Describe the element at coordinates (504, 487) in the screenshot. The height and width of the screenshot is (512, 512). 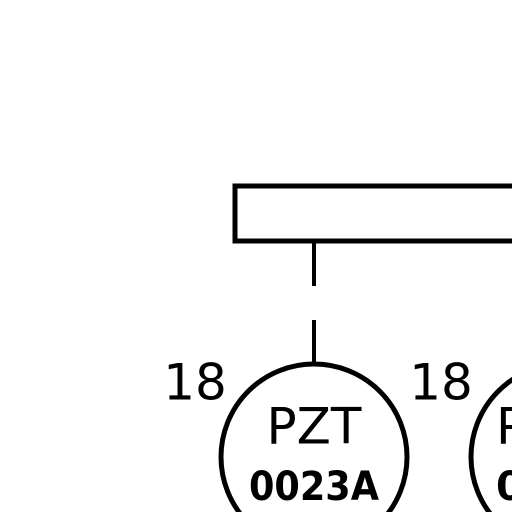
I see `instrument-loop: 0` at that location.